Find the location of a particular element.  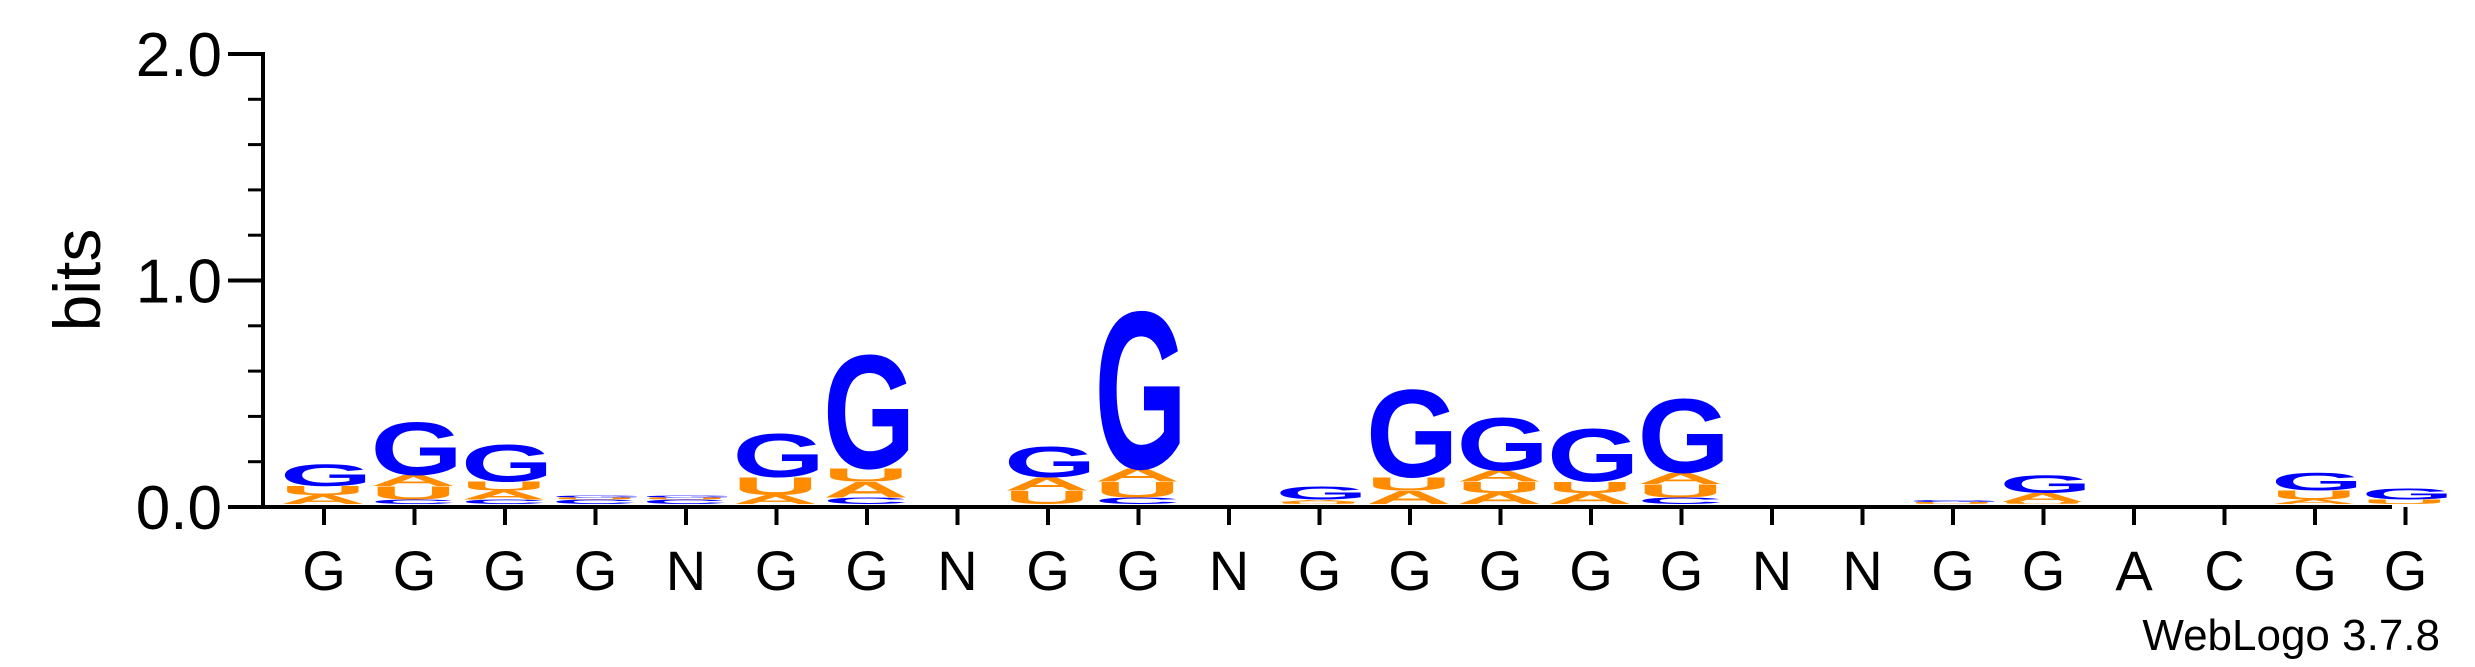

x-tick-label: A is located at coordinates (2134, 570).